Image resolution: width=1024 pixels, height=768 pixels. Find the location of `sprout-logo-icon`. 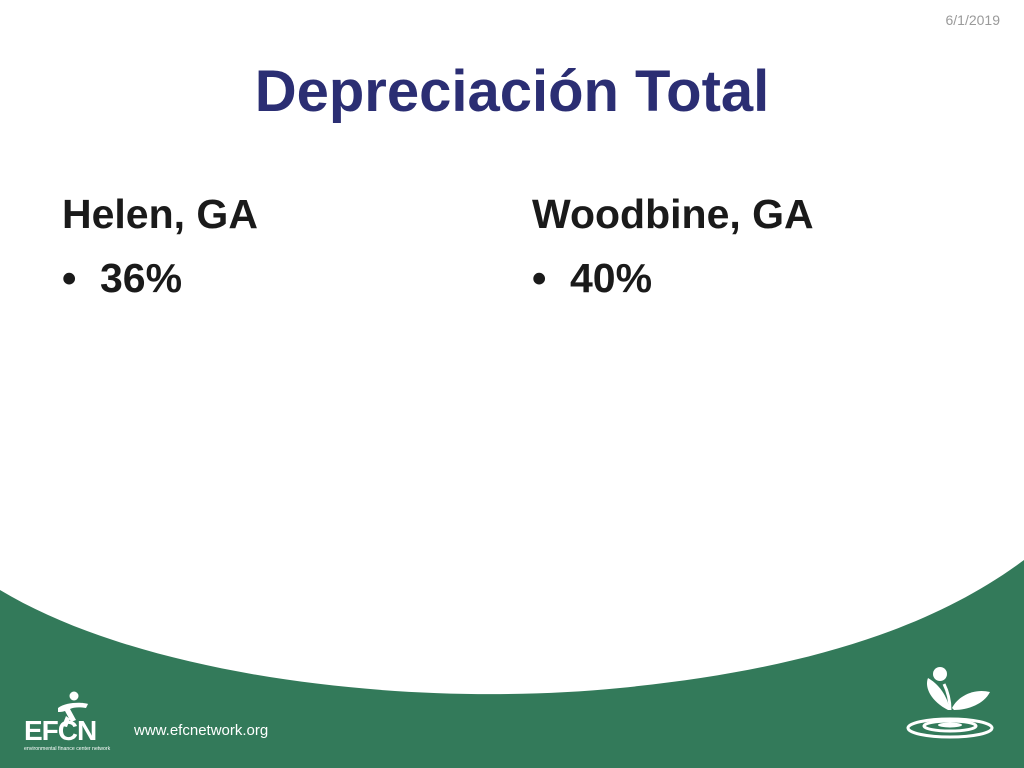

sprout-logo-icon is located at coordinates (950, 703).